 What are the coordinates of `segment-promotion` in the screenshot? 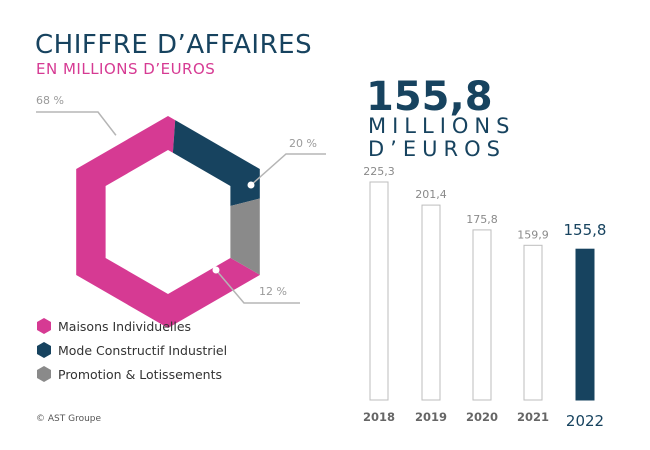 It's located at (245, 236).